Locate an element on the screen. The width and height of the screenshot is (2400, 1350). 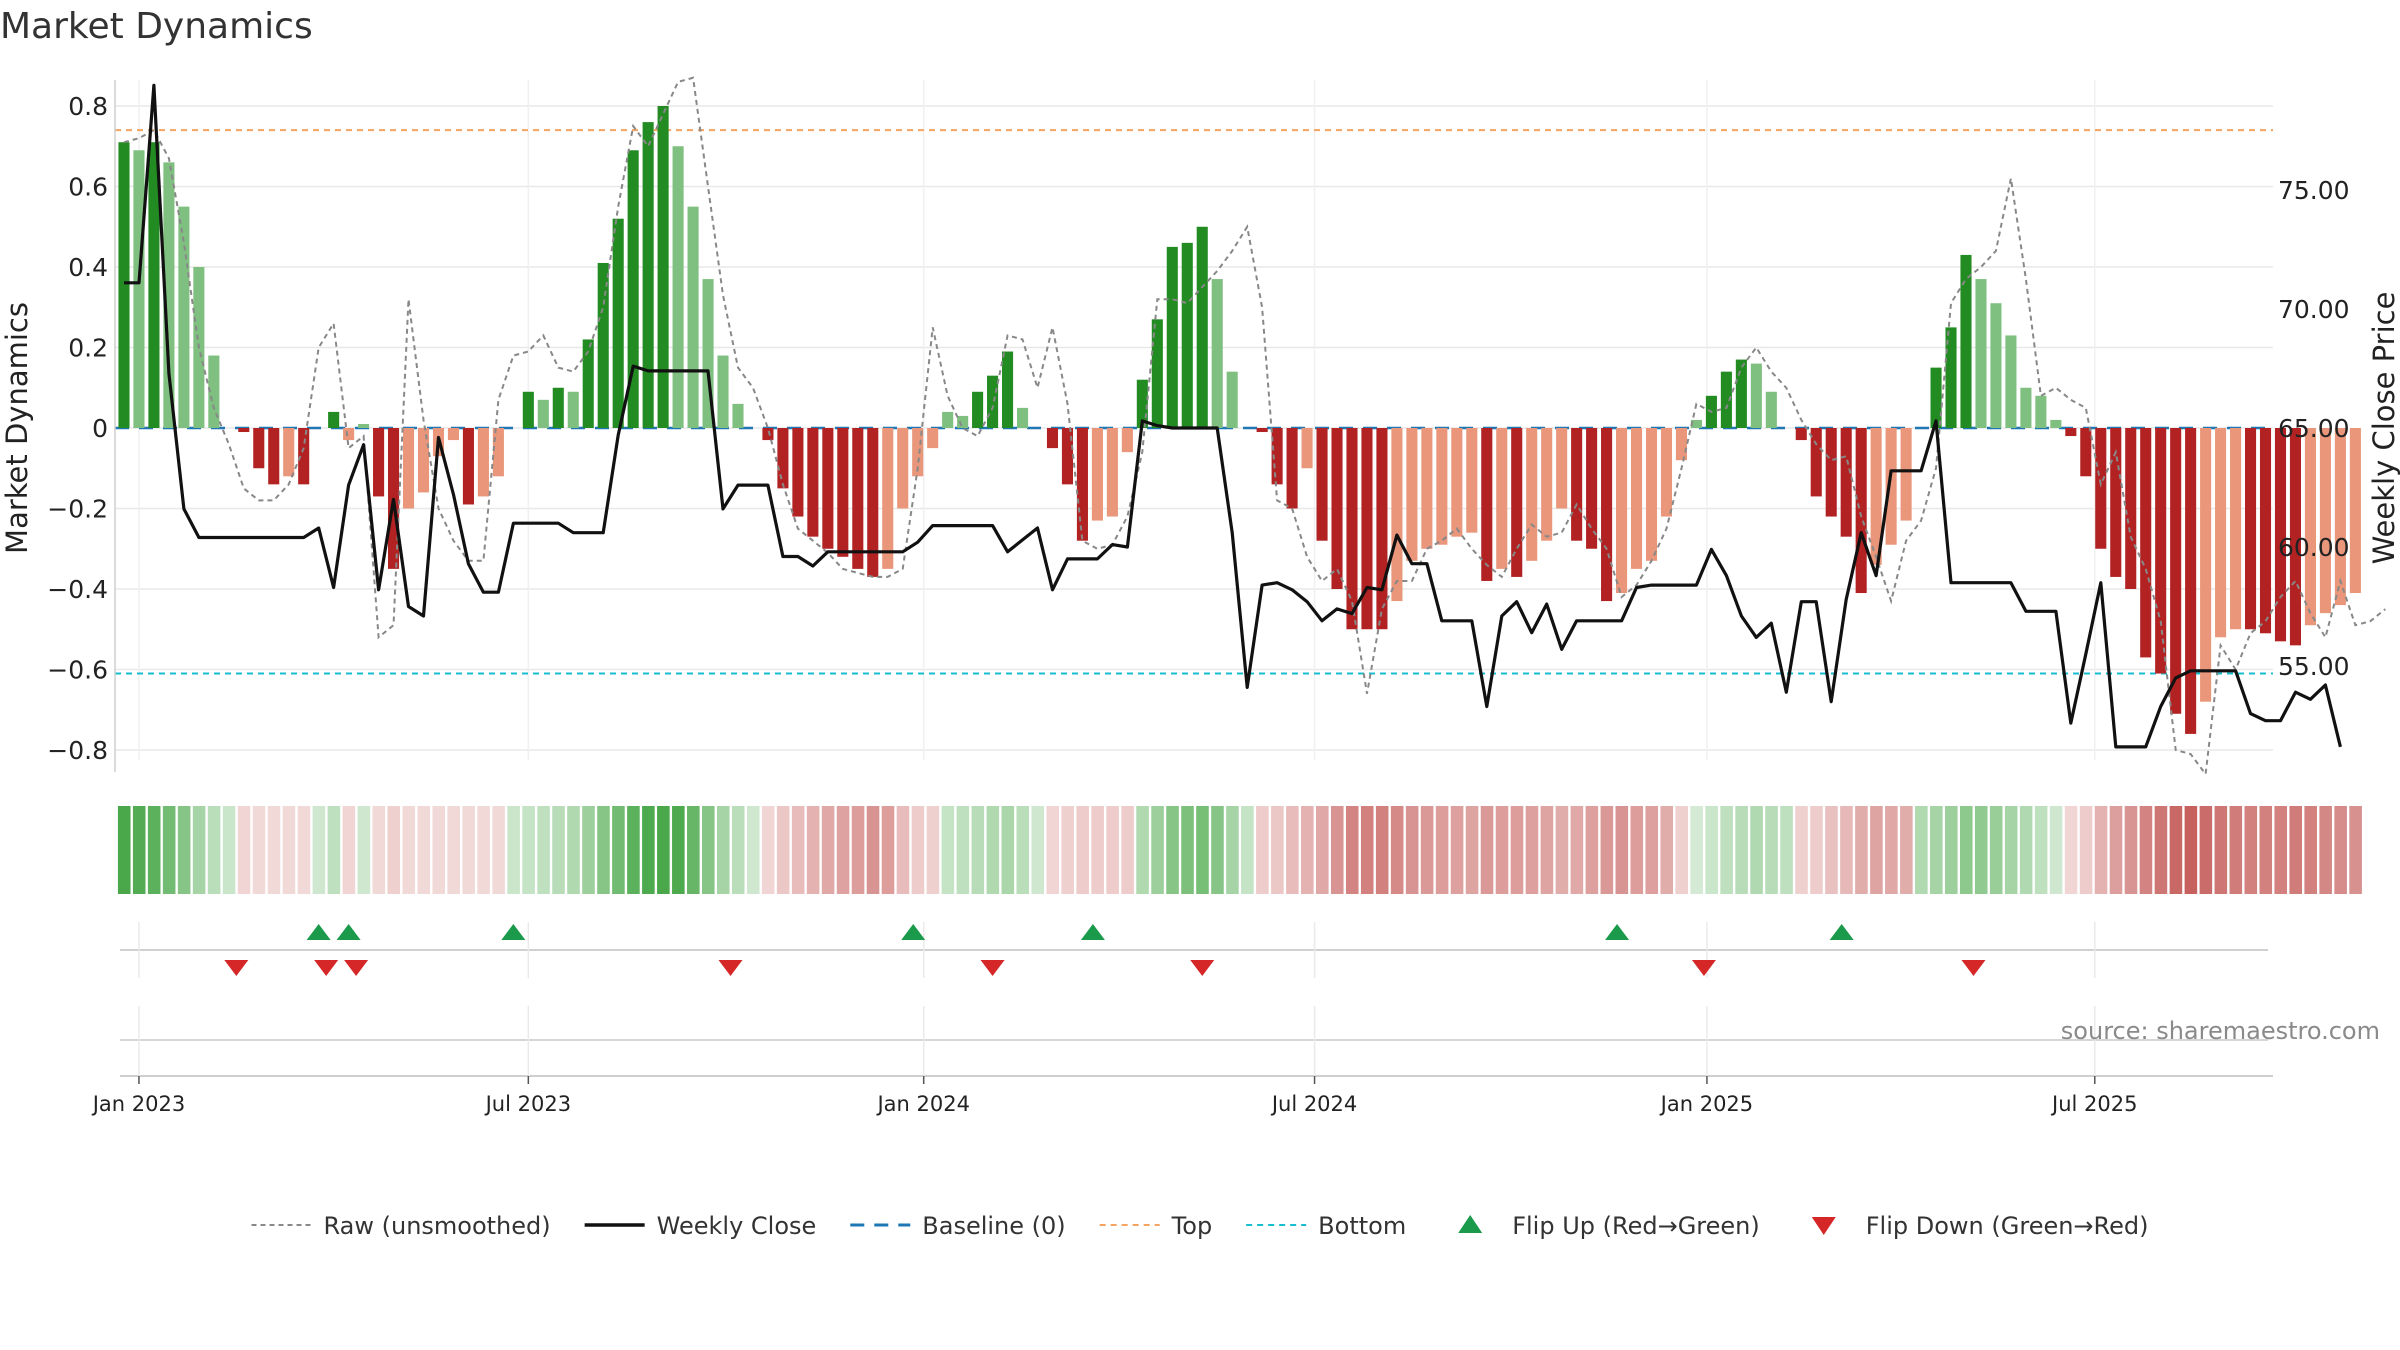
right-tick-label: 55.00 is located at coordinates (2314, 666).